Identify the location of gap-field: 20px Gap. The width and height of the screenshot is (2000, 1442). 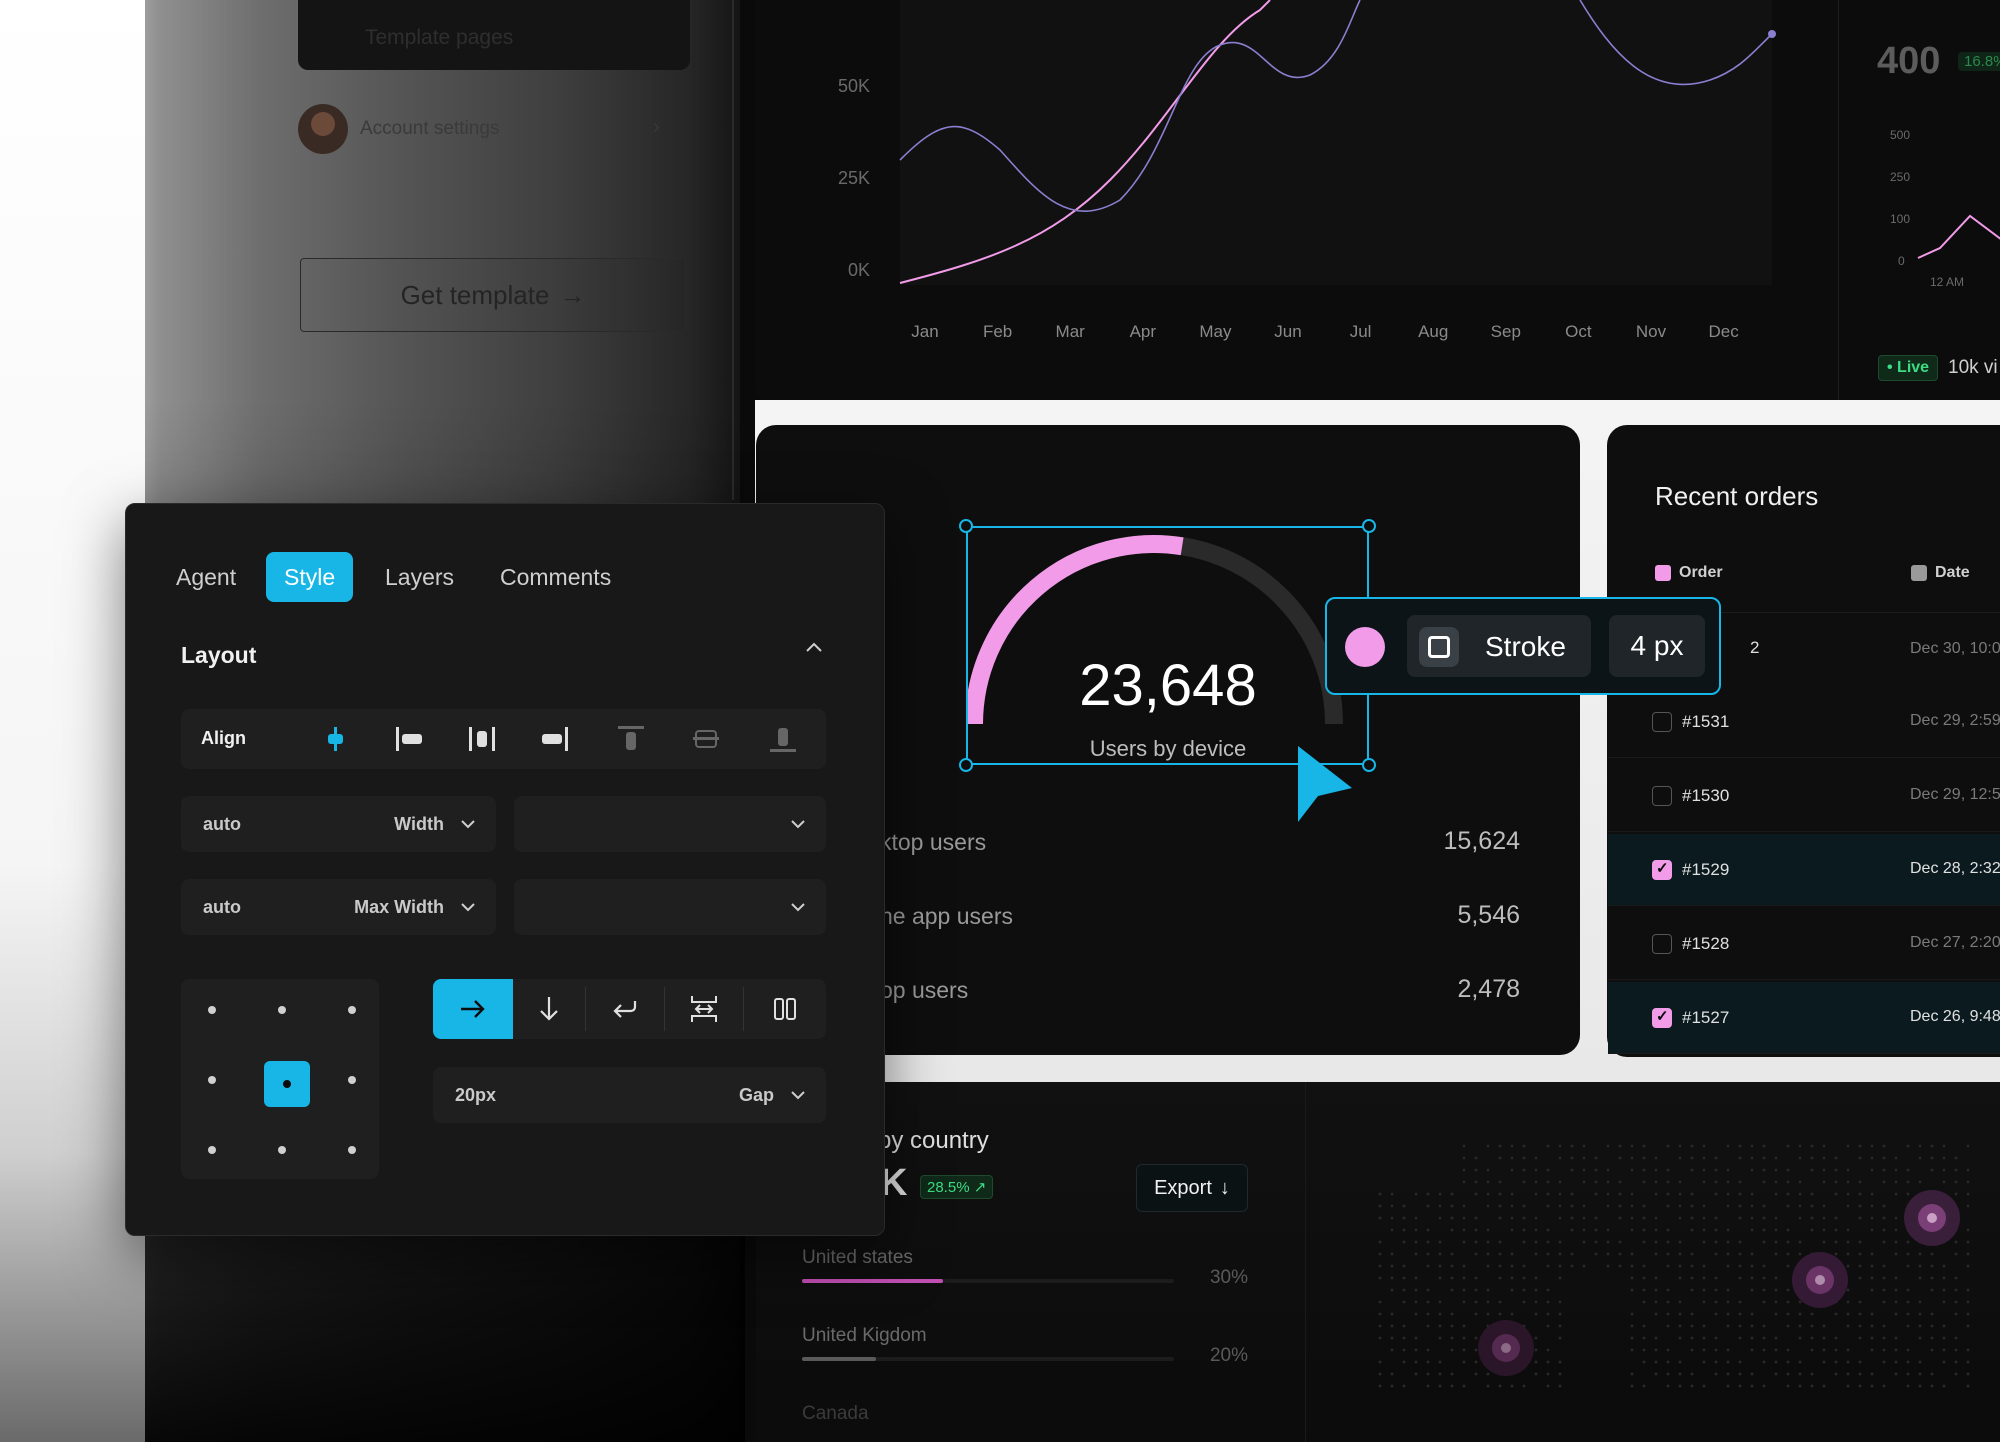
(629, 1095).